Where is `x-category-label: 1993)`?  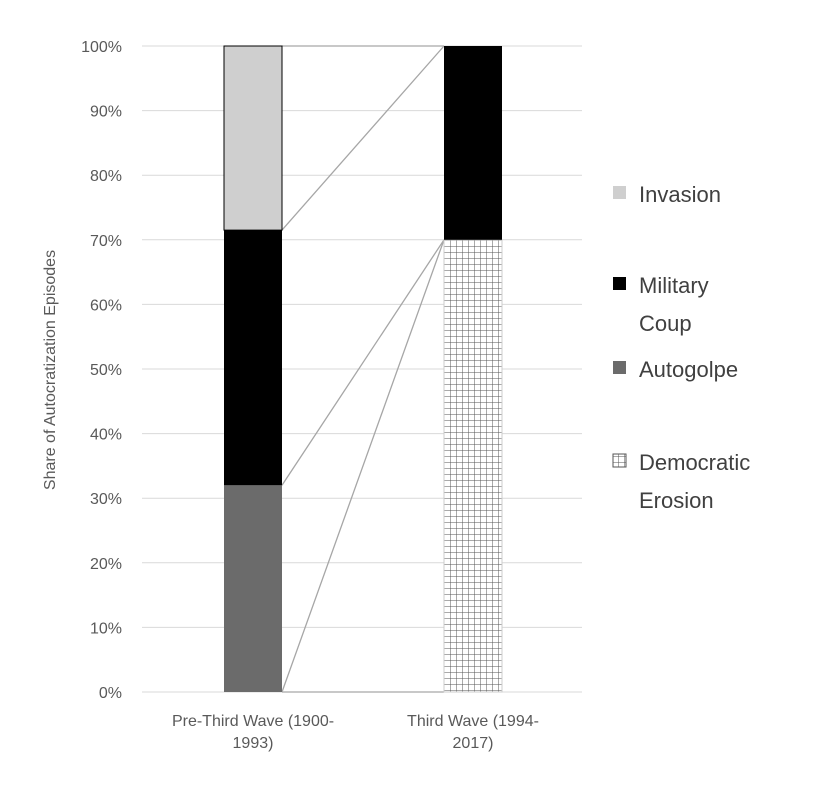 x-category-label: 1993) is located at coordinates (253, 743).